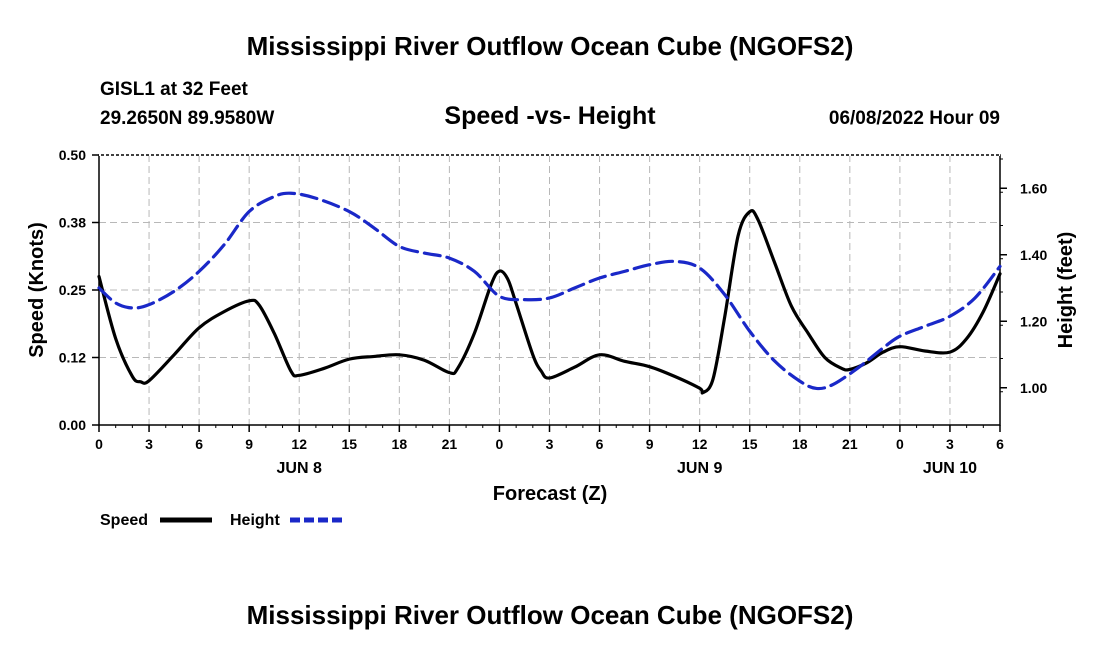  Describe the element at coordinates (124, 520) in the screenshot. I see `legend-speed-label: Speed` at that location.